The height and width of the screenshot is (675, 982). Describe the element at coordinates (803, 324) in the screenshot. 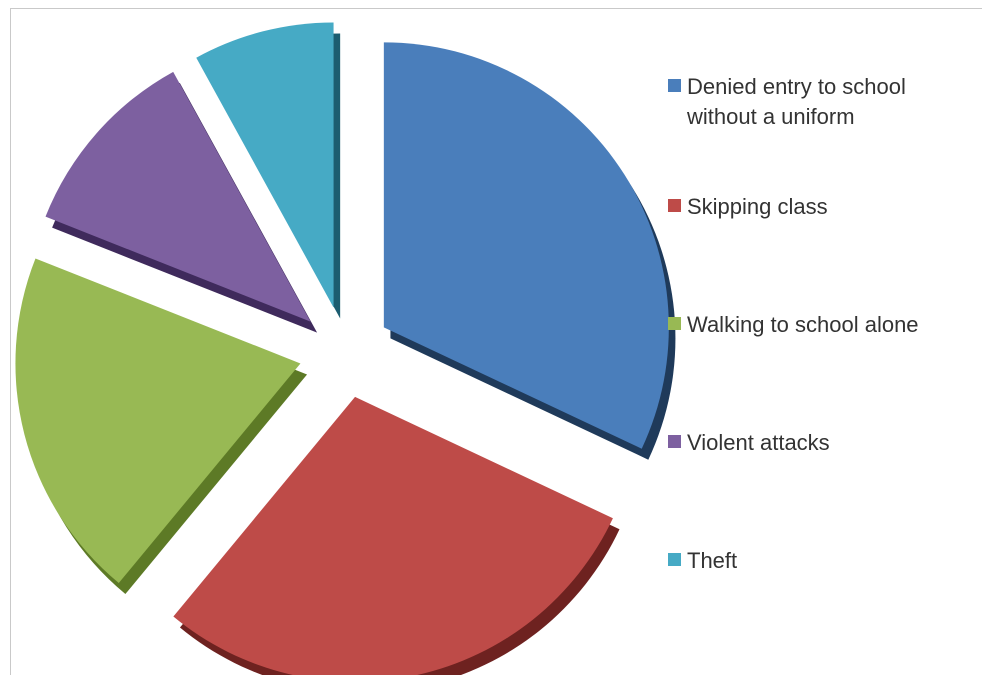

I see `legend-label: Walking to school alone` at that location.